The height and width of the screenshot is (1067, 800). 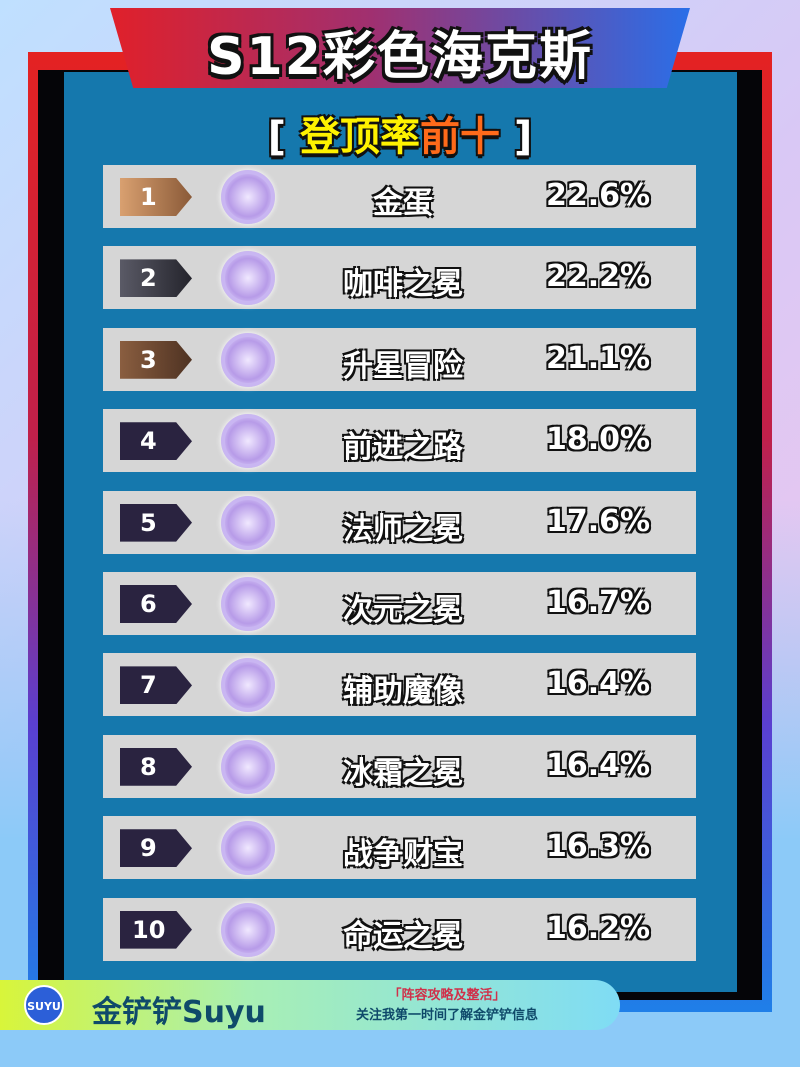 I want to click on ranking-row: 2 咖啡之冕 22.2%, so click(x=399, y=278).